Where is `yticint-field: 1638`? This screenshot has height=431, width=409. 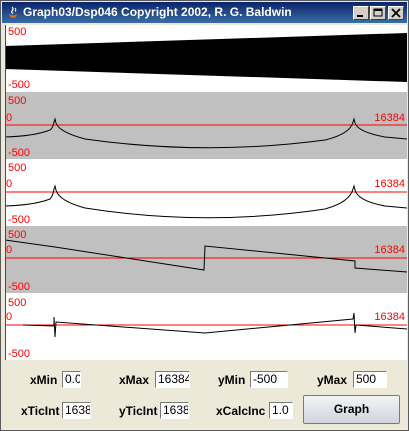
yticint-field: 1638 is located at coordinates (174, 410).